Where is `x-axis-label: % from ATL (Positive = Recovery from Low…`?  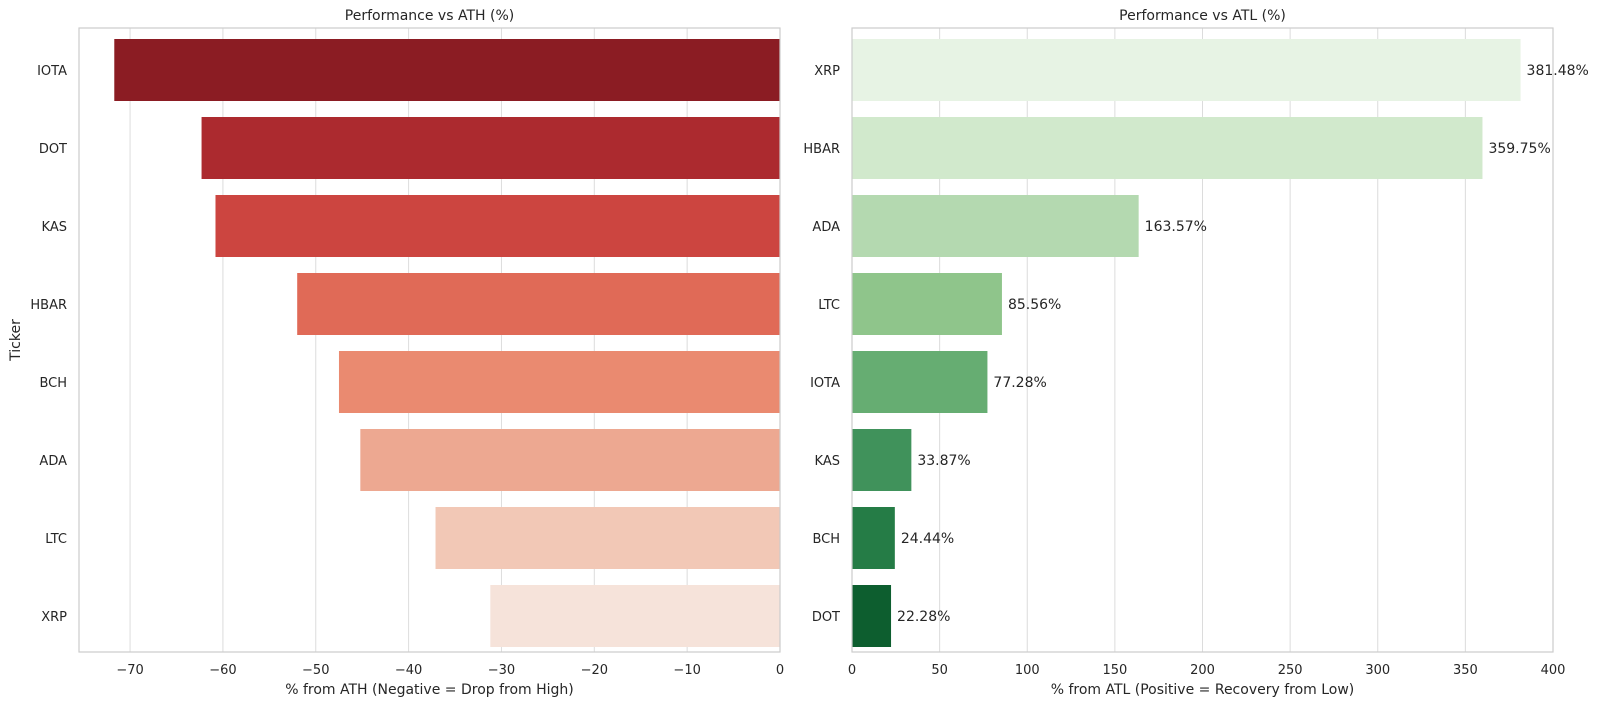
x-axis-label: % from ATL (Positive = Recovery from Low… is located at coordinates (1203, 690).